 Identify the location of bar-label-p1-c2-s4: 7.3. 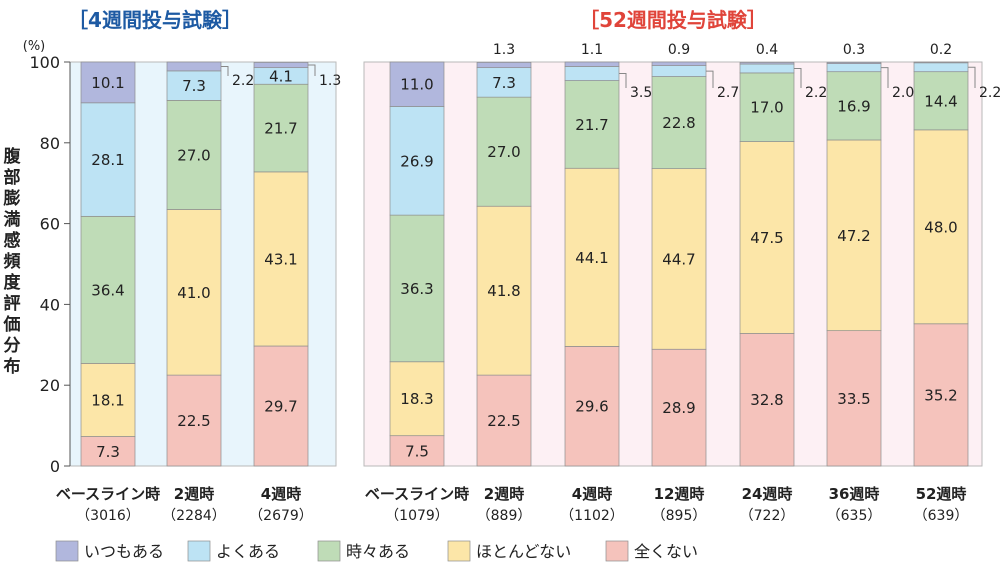
(194, 86).